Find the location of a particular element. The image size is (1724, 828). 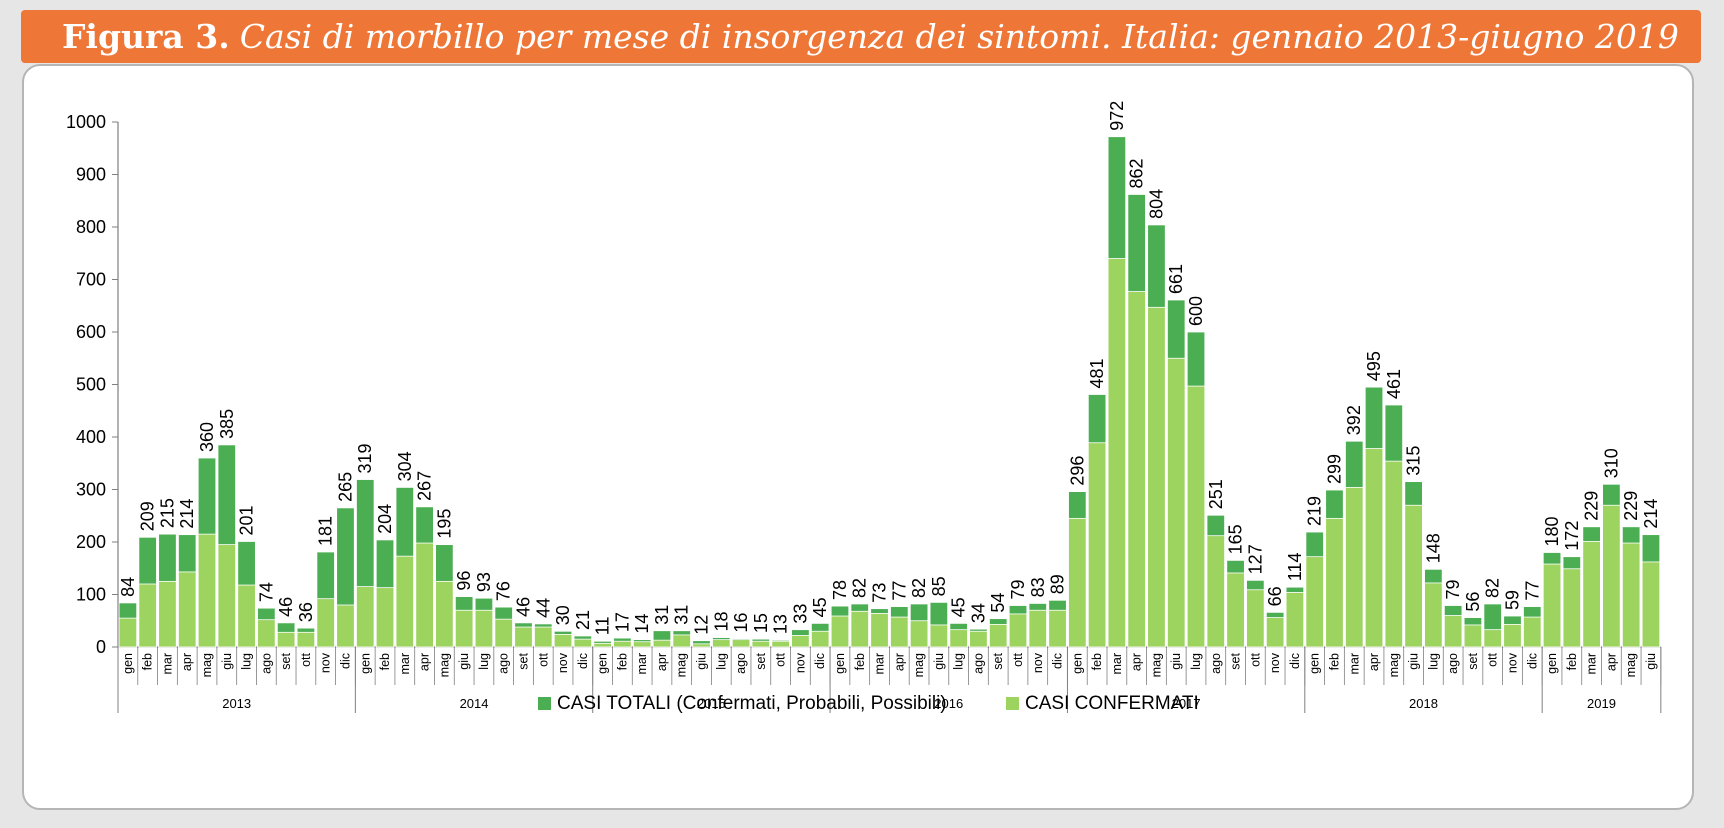

figure-number: Figura 3. is located at coordinates (146, 36).